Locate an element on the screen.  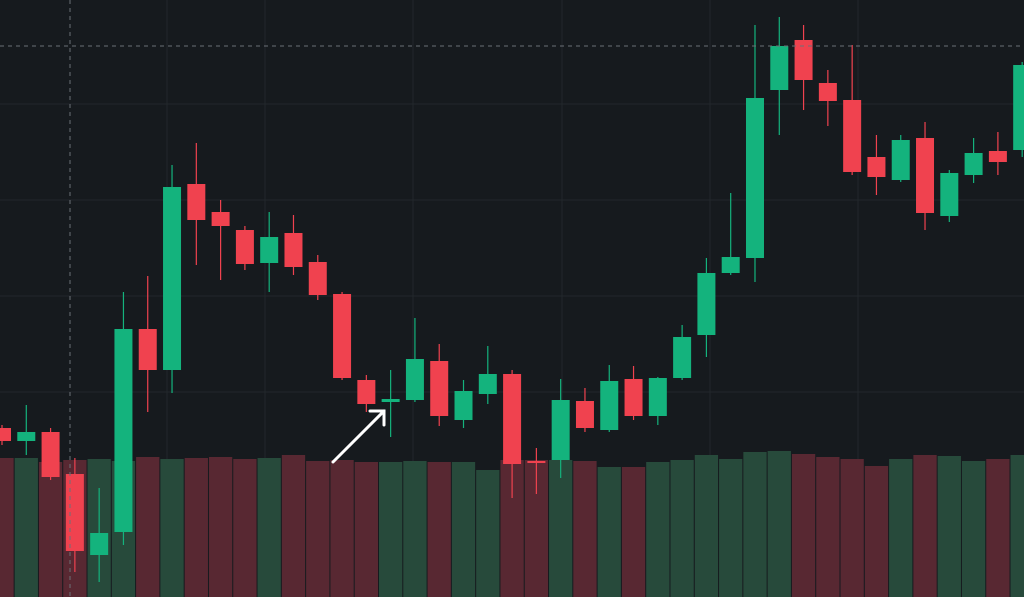
arrow is located at coordinates (358, 436).